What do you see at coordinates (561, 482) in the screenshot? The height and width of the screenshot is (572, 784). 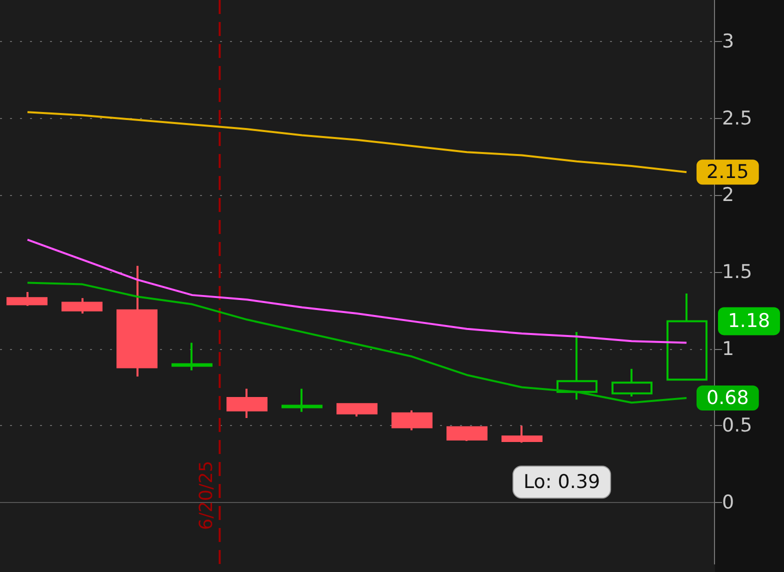 I see `annotation: Lo: 0.39` at bounding box center [561, 482].